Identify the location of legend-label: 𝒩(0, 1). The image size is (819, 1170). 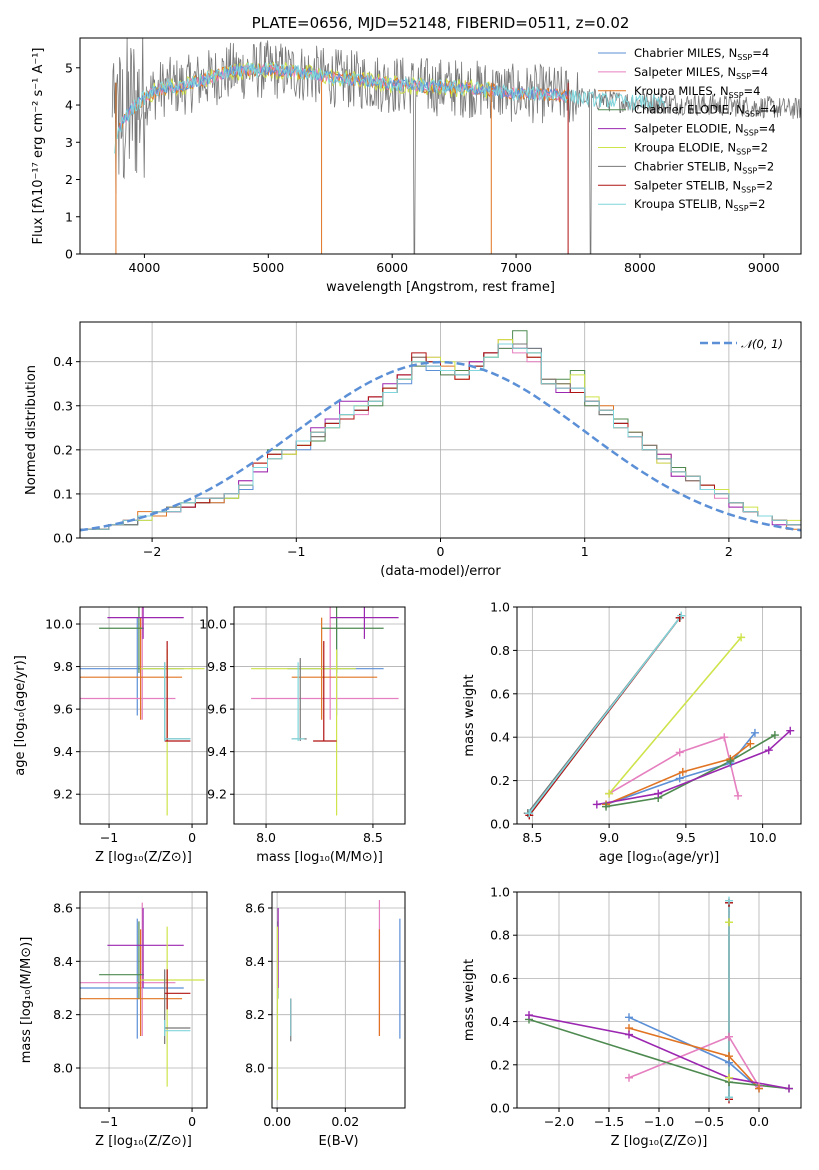
(762, 344).